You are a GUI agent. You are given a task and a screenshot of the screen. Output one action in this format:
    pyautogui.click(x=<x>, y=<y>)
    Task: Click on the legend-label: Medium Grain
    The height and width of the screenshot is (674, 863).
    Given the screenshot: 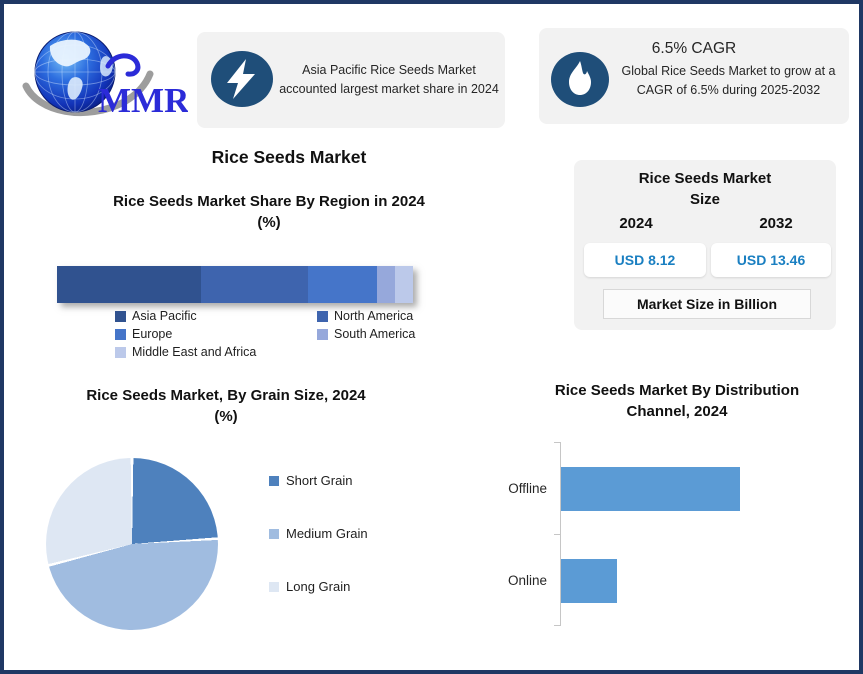 What is the action you would take?
    pyautogui.click(x=327, y=533)
    